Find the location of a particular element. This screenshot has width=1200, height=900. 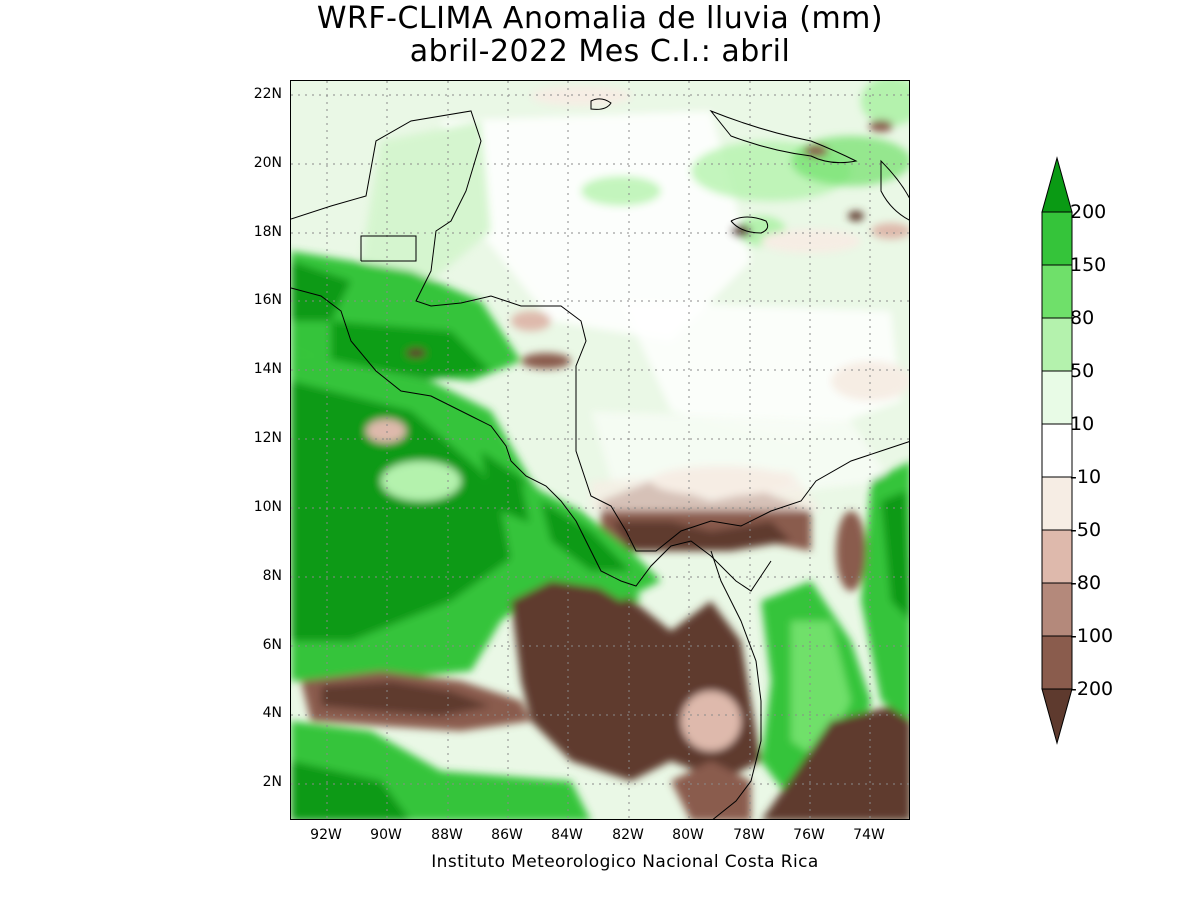

colorbar-segment-neg200-neg100 is located at coordinates (1057, 662).